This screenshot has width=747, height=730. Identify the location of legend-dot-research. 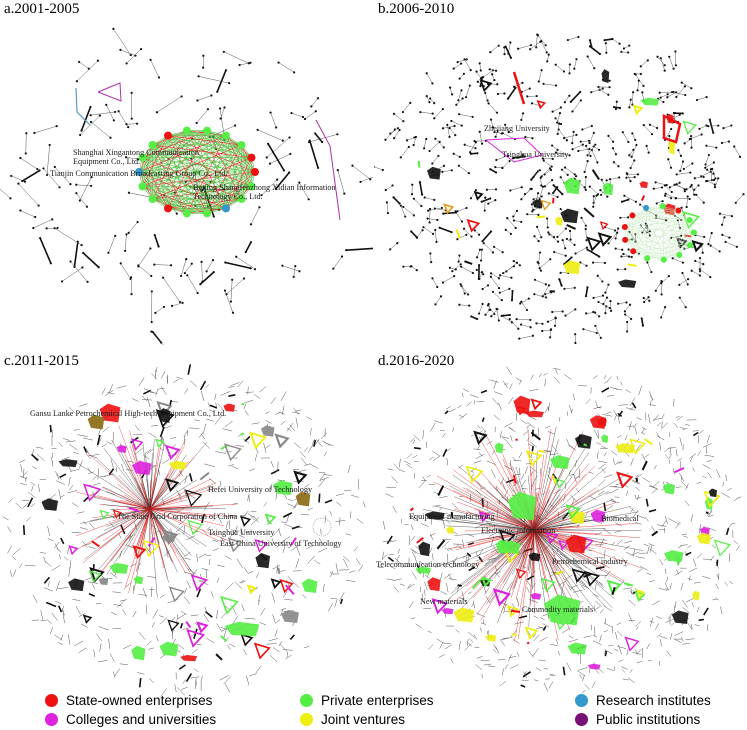
(581, 700).